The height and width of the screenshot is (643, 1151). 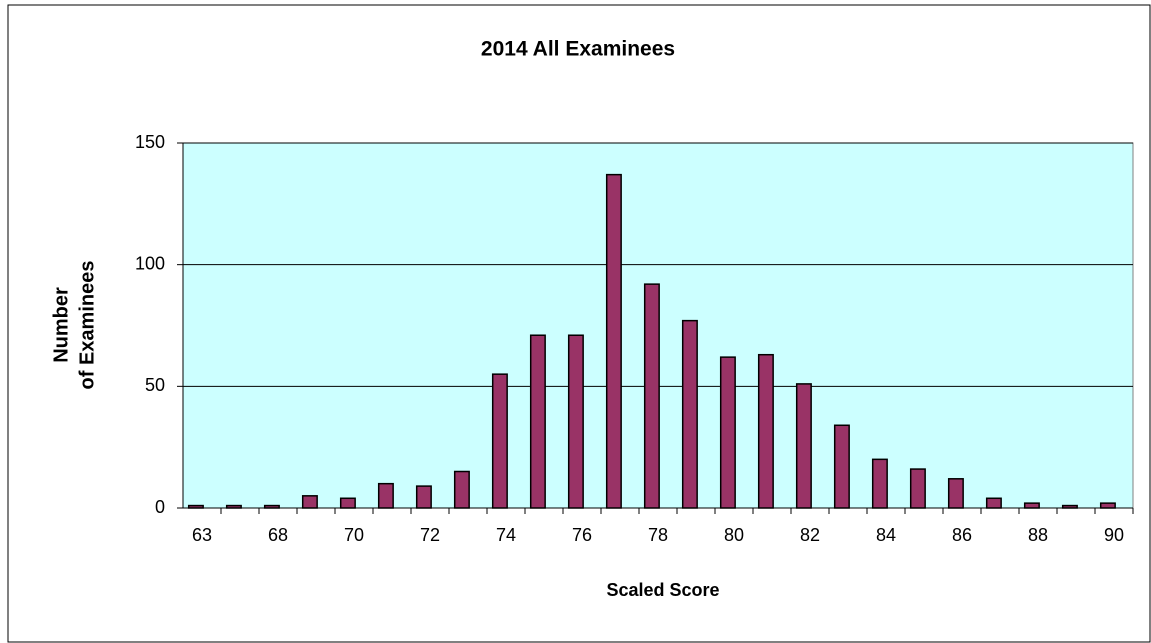 I want to click on x-tick-label: 80, so click(x=734, y=535).